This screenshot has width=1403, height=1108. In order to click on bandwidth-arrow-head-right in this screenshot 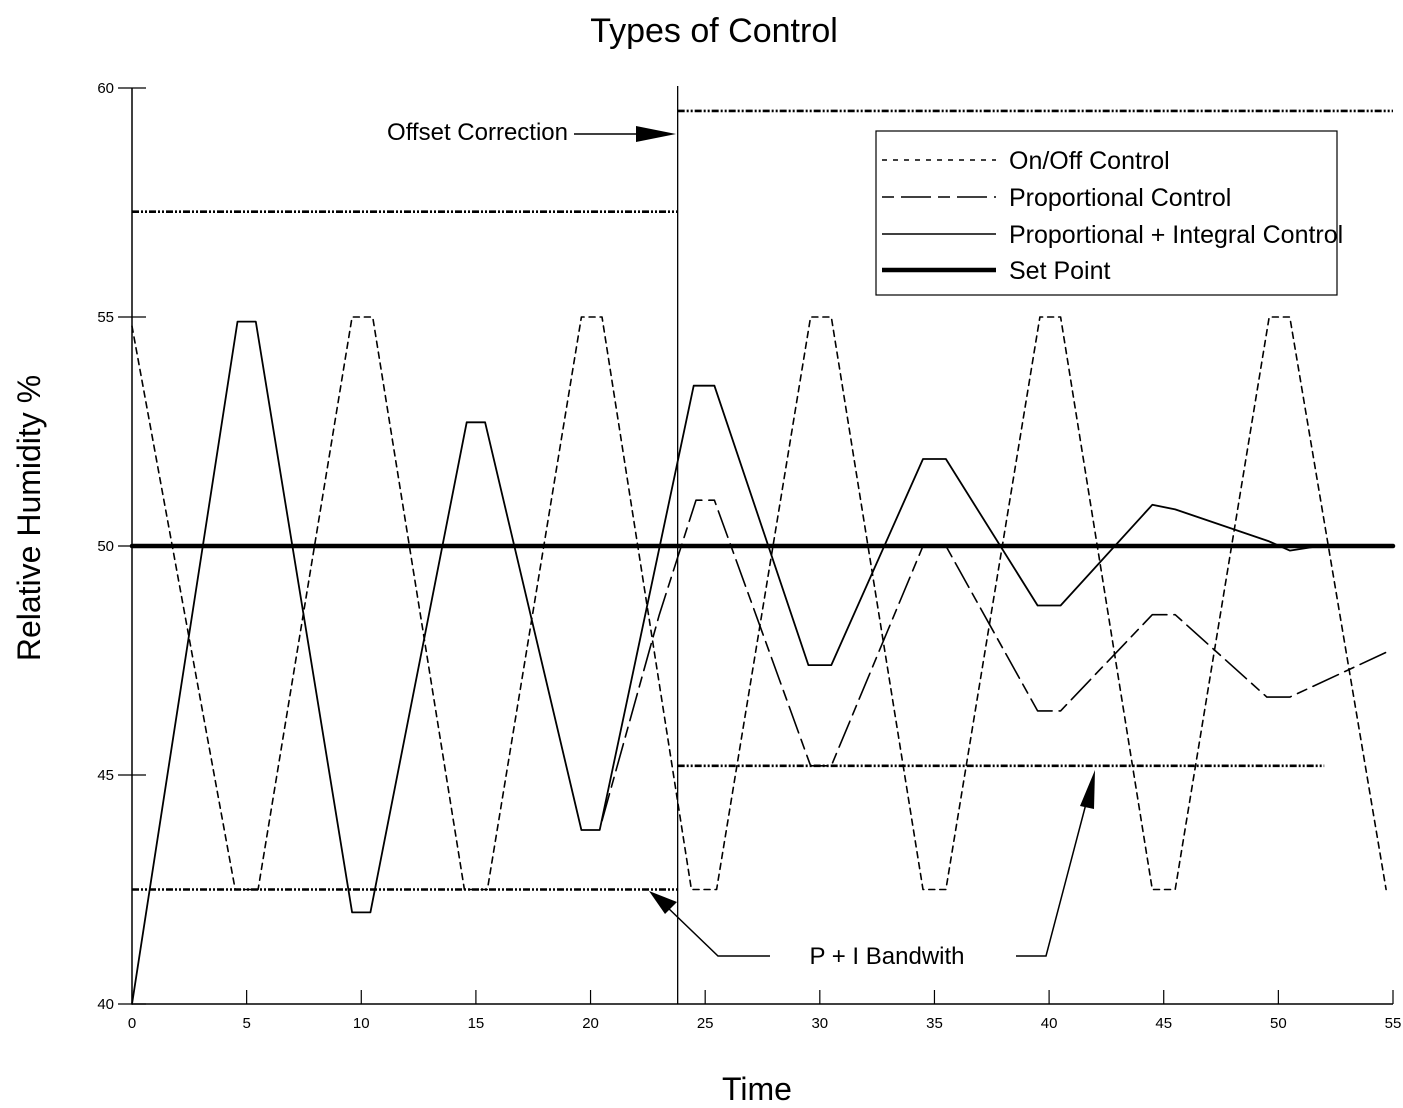, I will do `click(1087, 789)`.